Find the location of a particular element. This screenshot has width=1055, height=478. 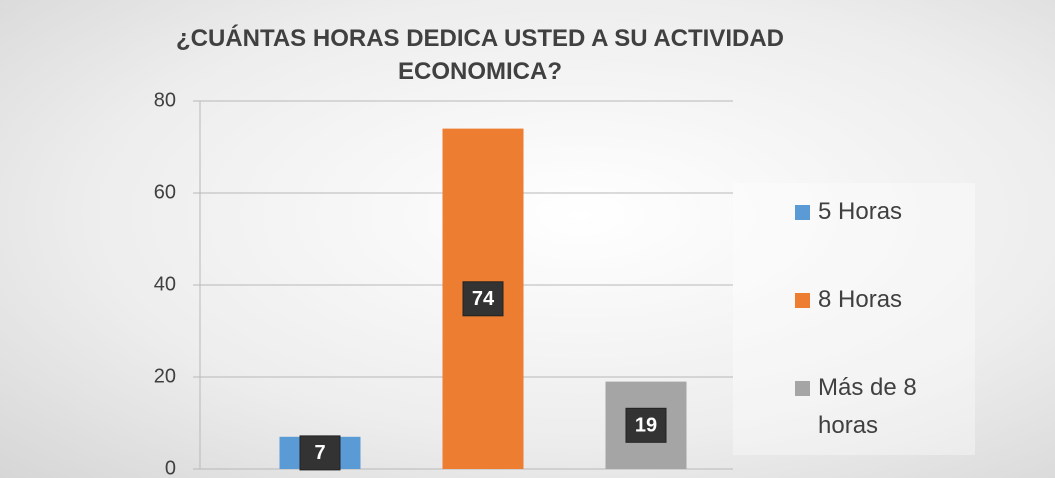

legend-item: 5 Horas is located at coordinates (876, 212).